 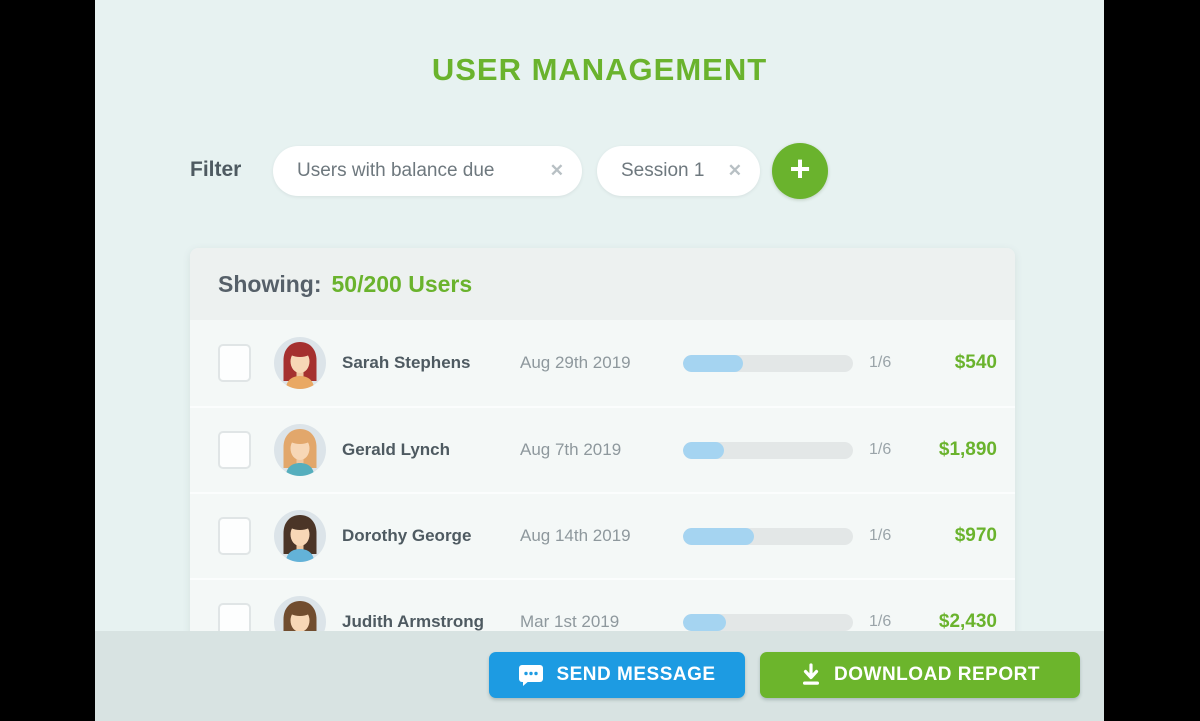 I want to click on add-filter-button: +, so click(x=800, y=171).